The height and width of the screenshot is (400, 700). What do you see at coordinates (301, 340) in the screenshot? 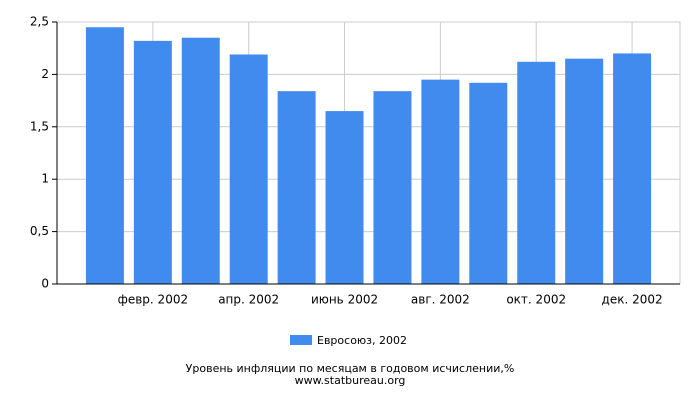
I see `legend-swatch` at bounding box center [301, 340].